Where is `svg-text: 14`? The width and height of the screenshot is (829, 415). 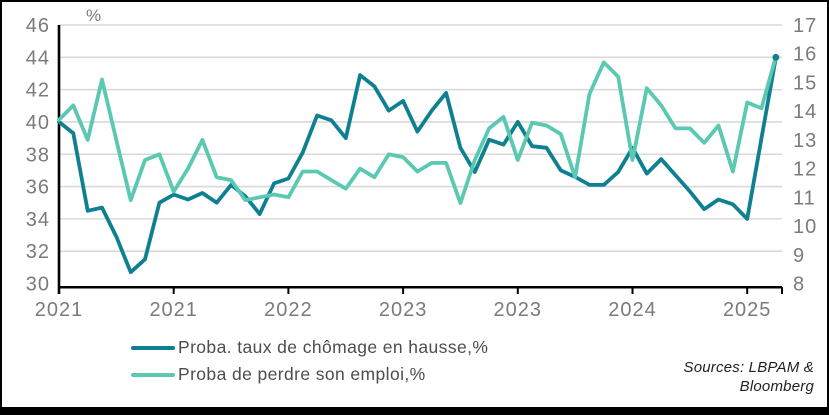
svg-text: 14 is located at coordinates (805, 112).